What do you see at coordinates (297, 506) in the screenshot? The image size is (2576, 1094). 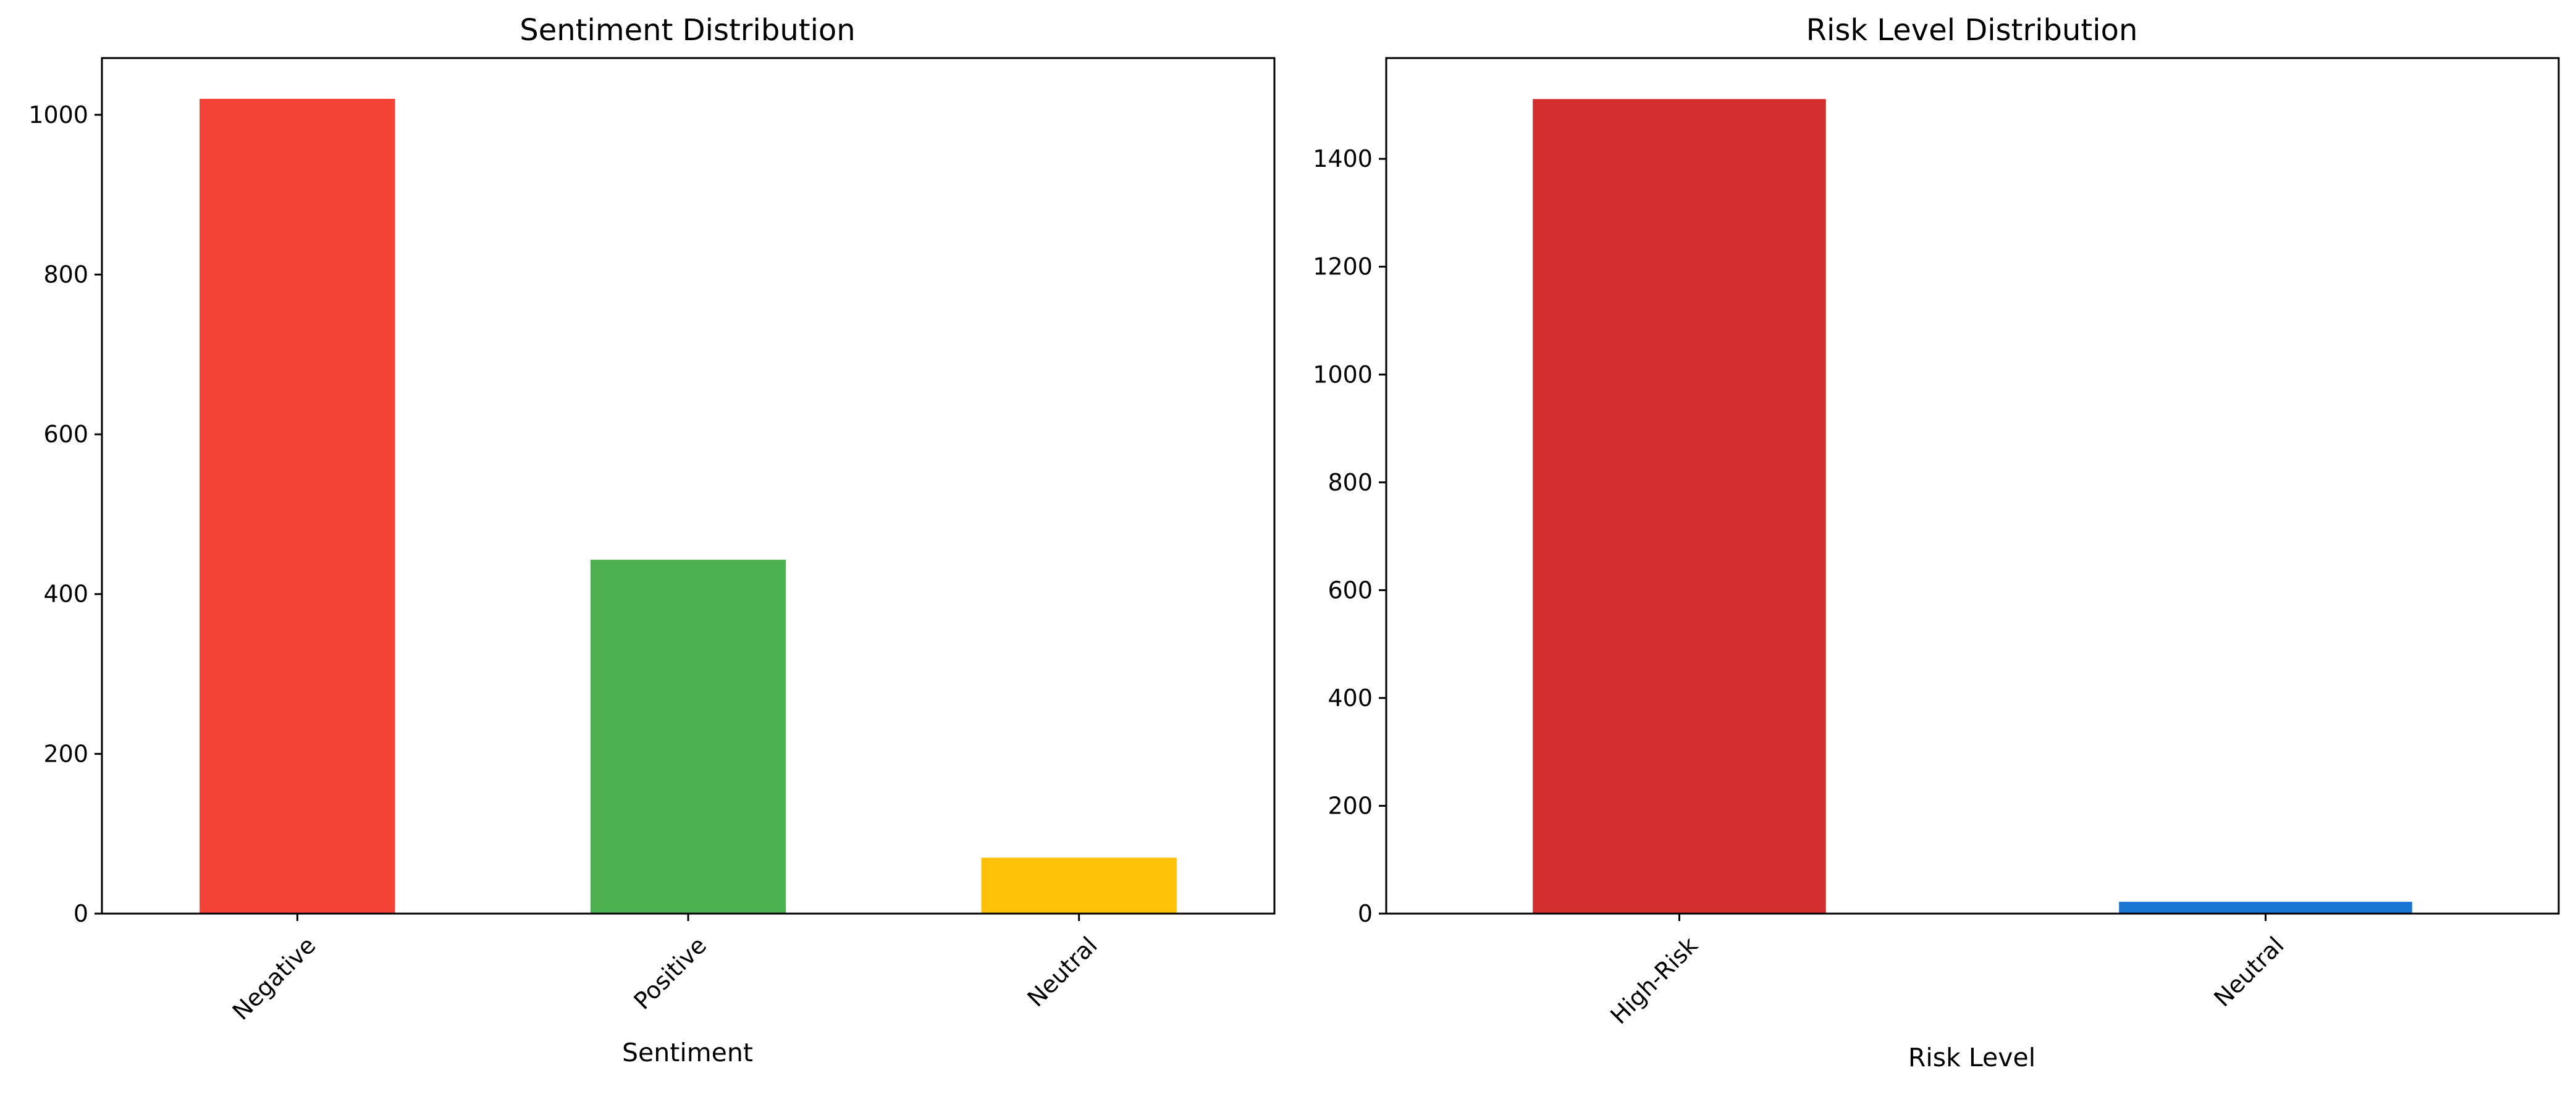 I see `bar-negative` at bounding box center [297, 506].